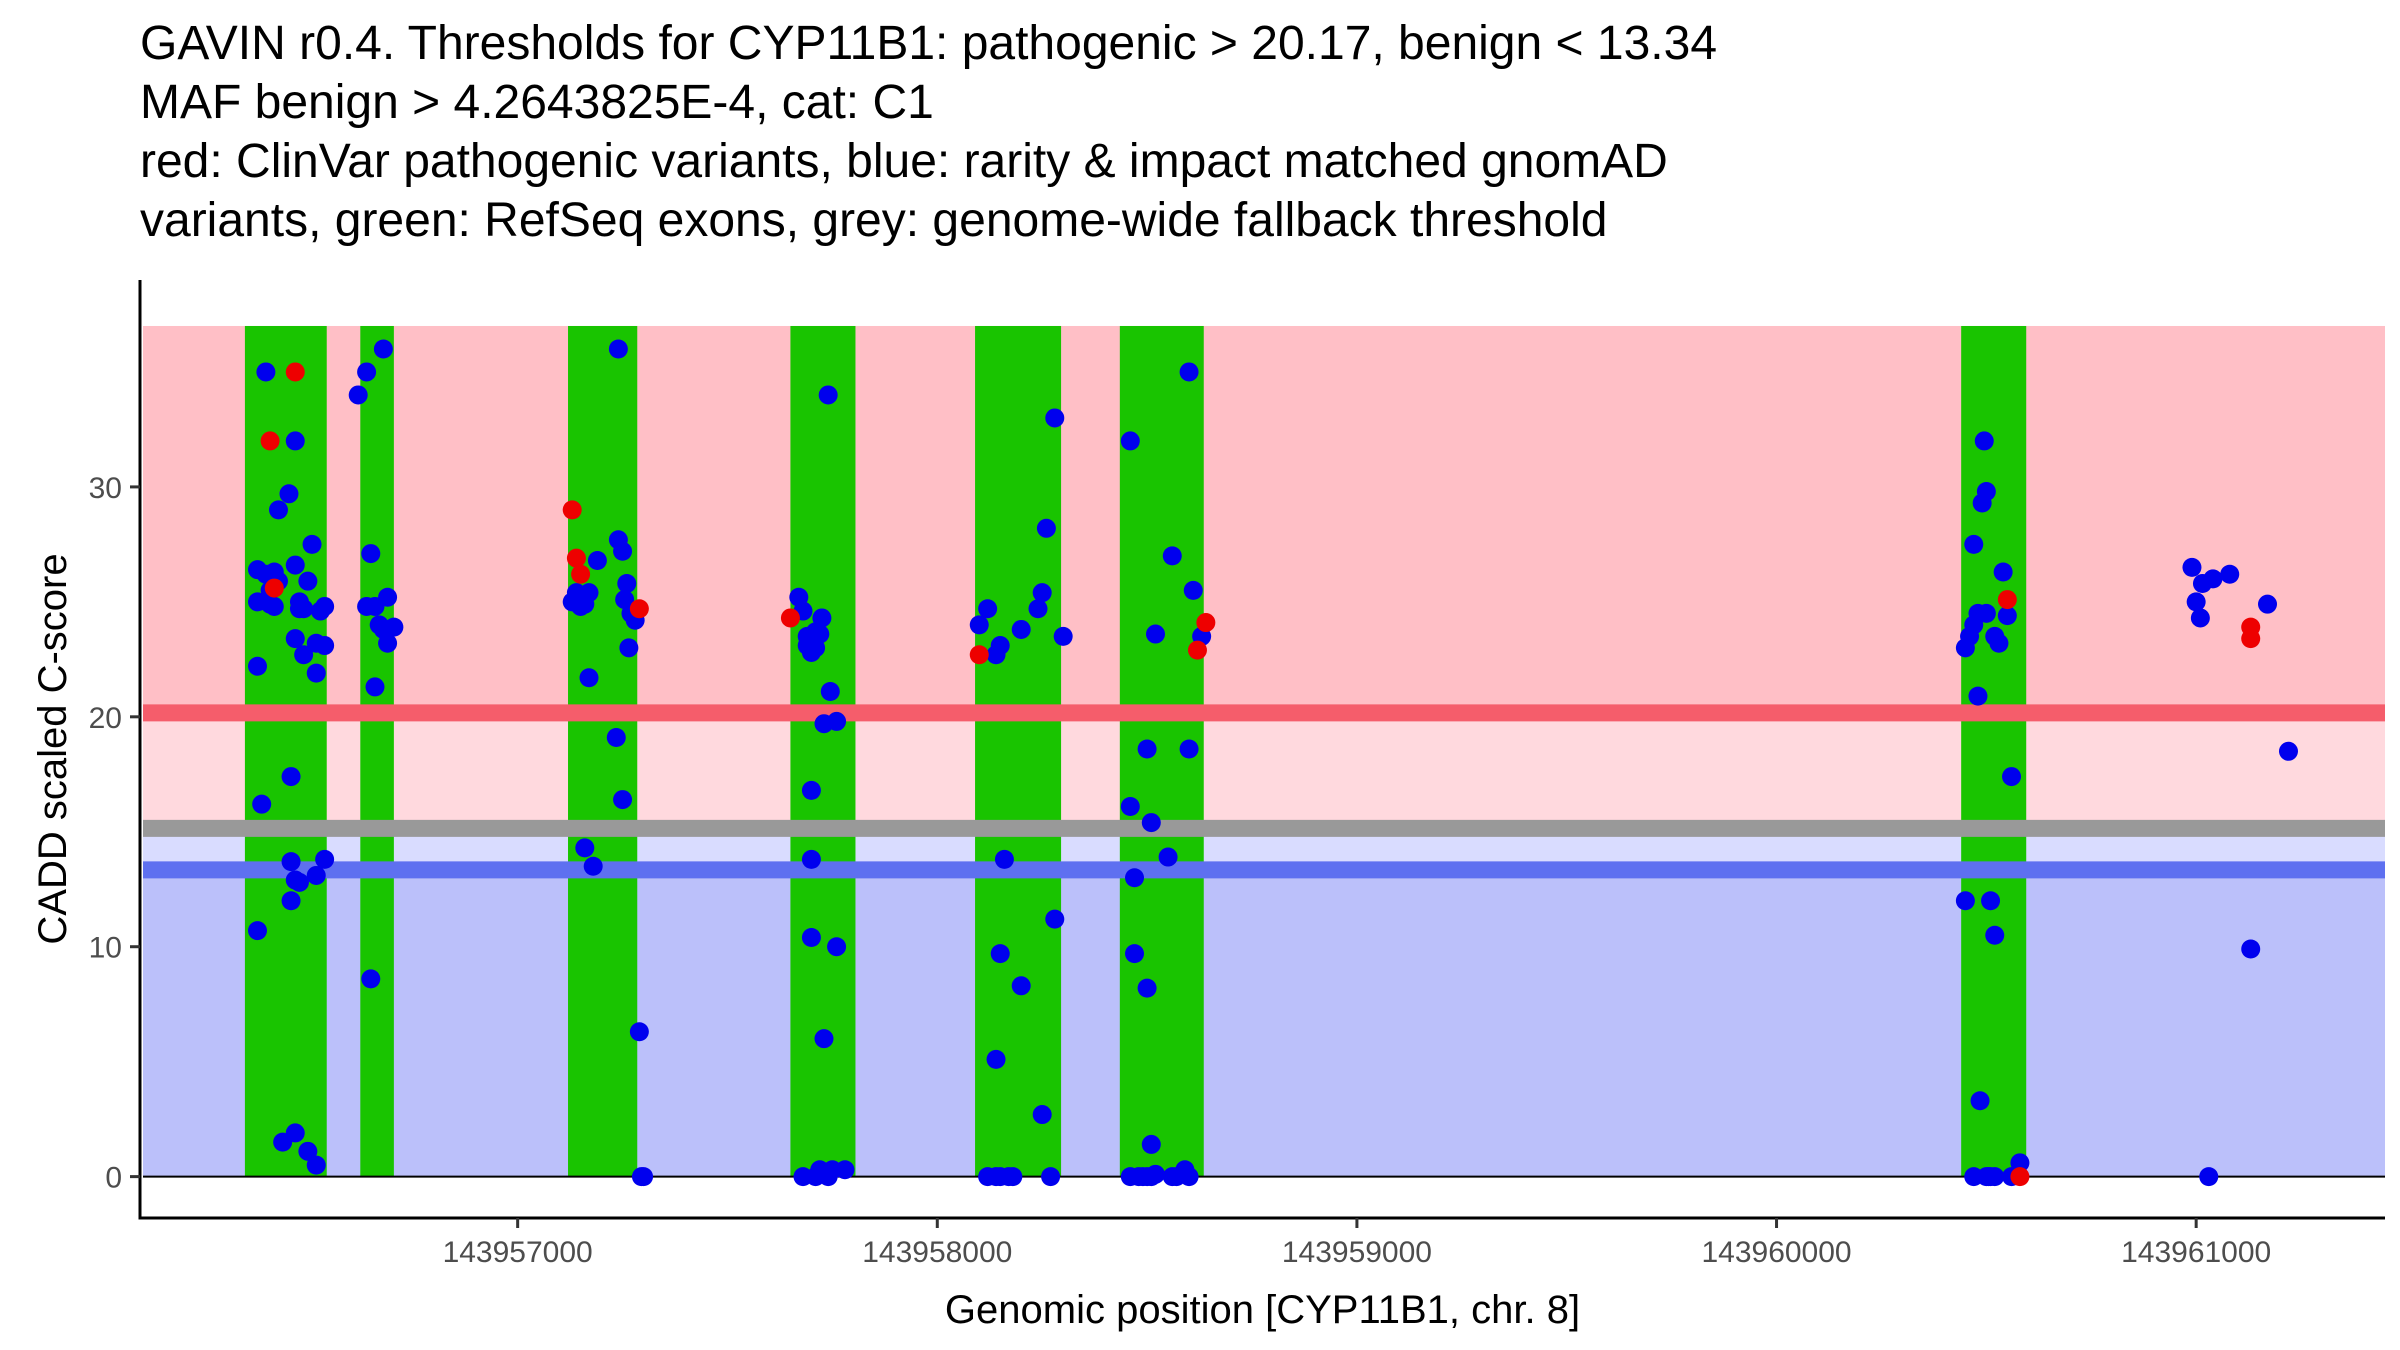  Describe the element at coordinates (105, 718) in the screenshot. I see `y-tick-label: 20` at that location.